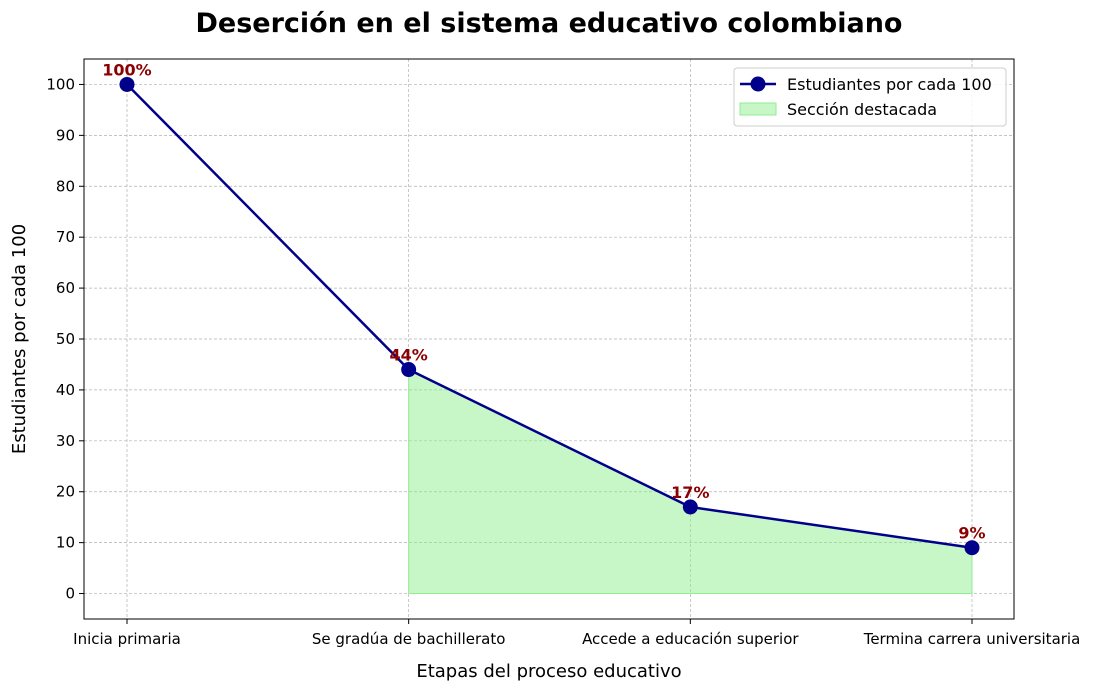 Image resolution: width=1102 pixels, height=690 pixels. Describe the element at coordinates (409, 639) in the screenshot. I see `x-tick-label: Se gradúa de bachillerato` at that location.